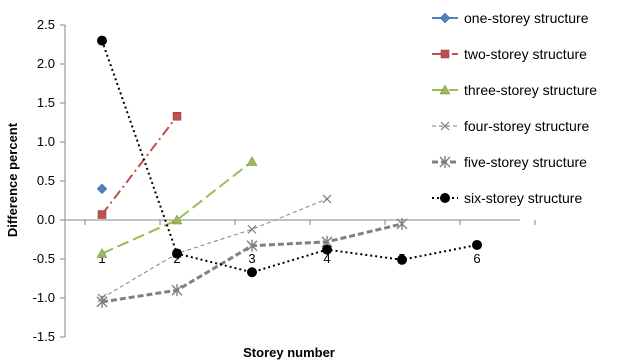 The image size is (619, 363). Describe the element at coordinates (326, 258) in the screenshot. I see `x-tick-label: 4` at that location.